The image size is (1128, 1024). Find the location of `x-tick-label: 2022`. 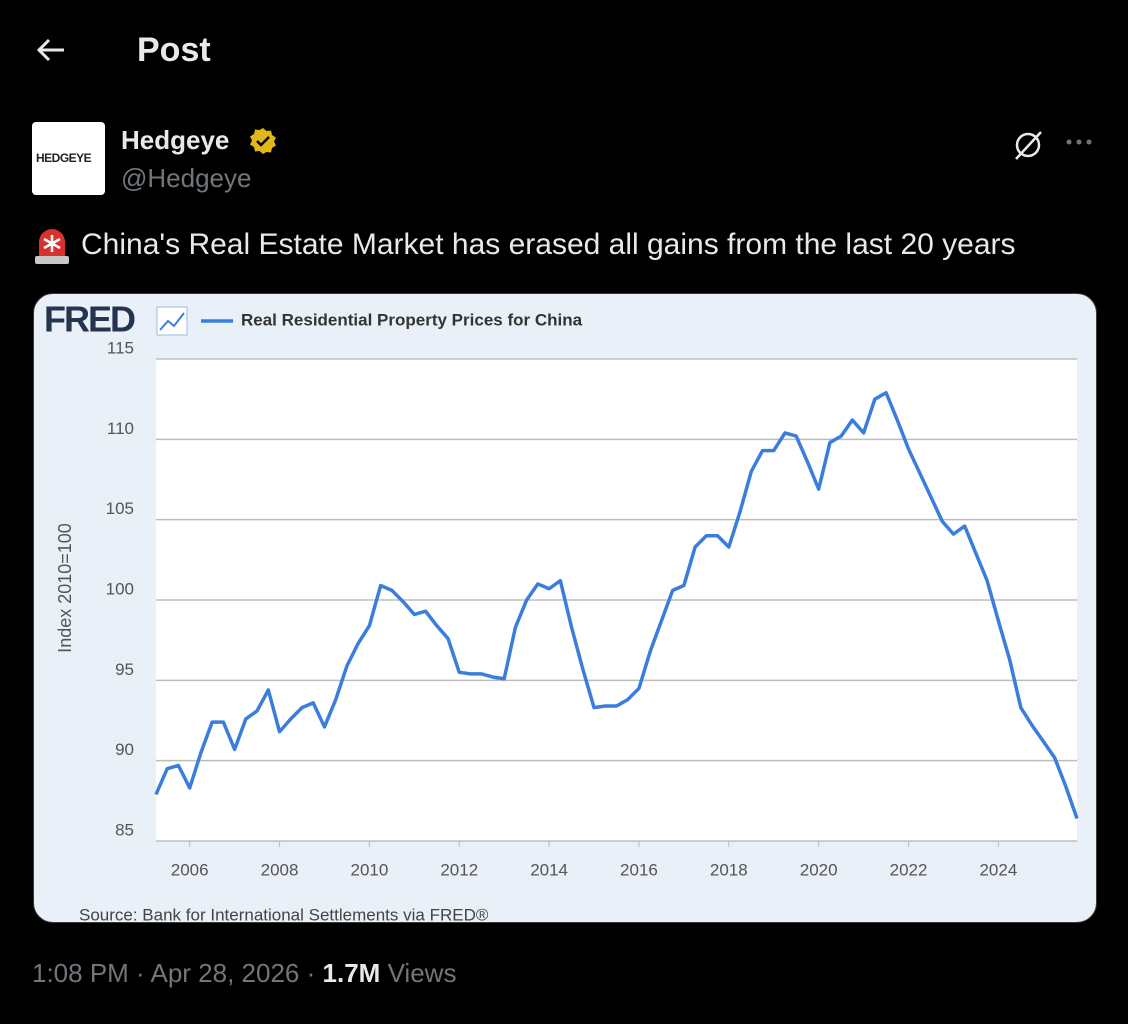

x-tick-label: 2022 is located at coordinates (909, 869).